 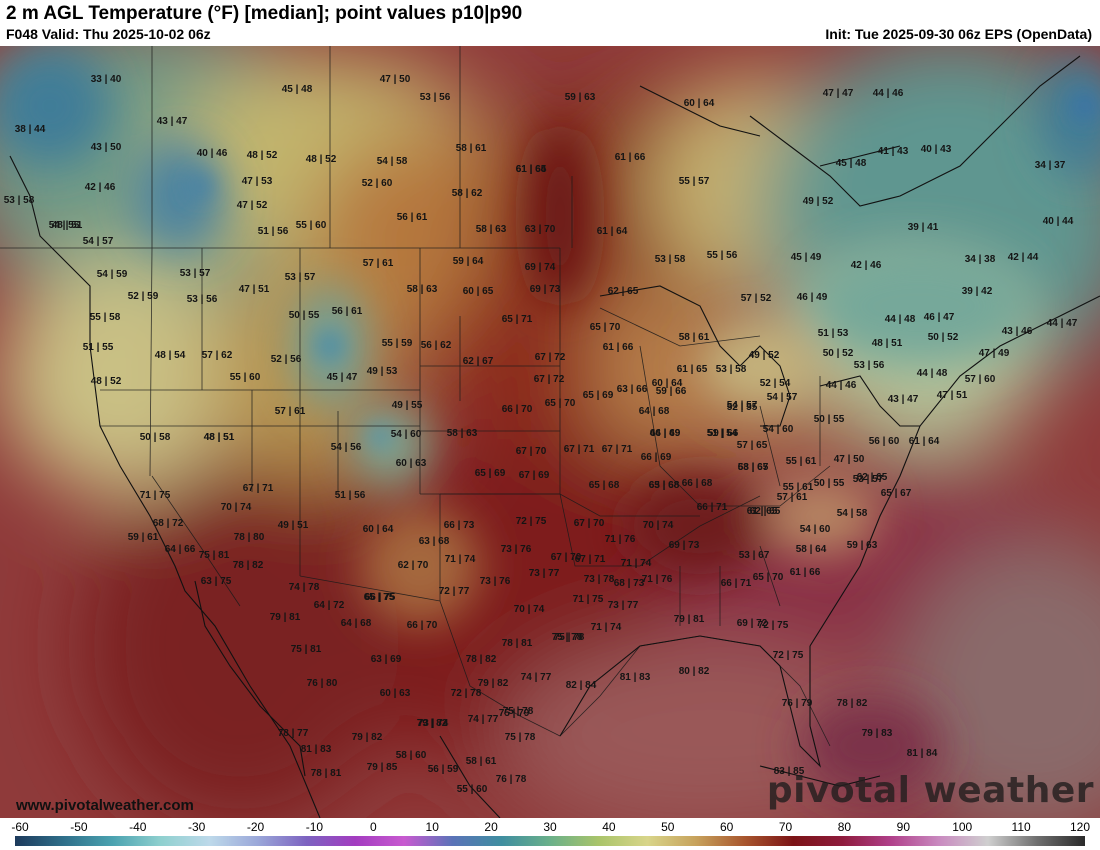 What do you see at coordinates (285, 617) in the screenshot?
I see `point-value-label: 79 | 81` at bounding box center [285, 617].